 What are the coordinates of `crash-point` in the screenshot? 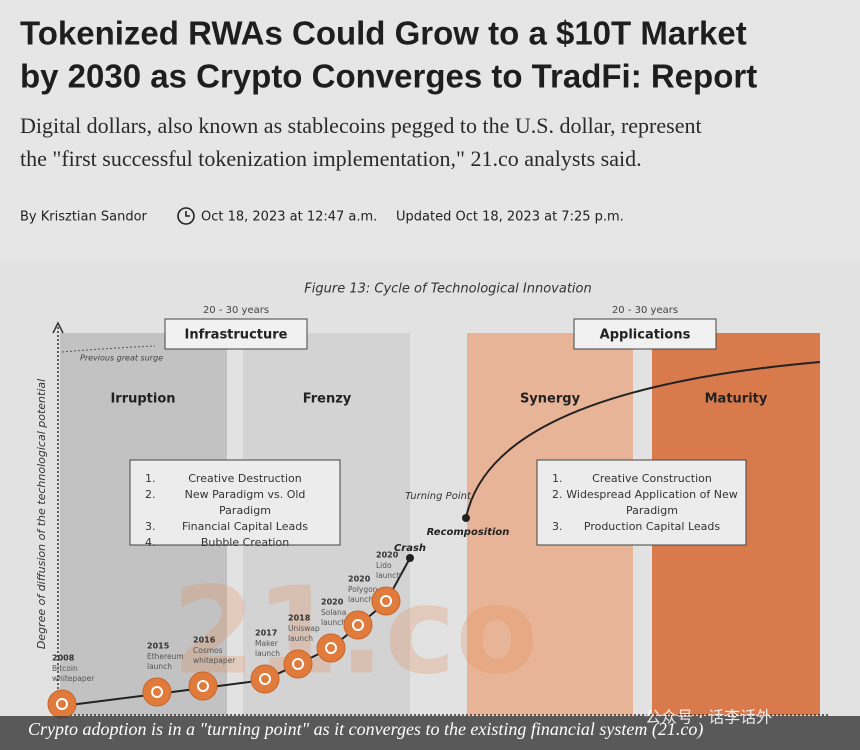 It's located at (410, 558).